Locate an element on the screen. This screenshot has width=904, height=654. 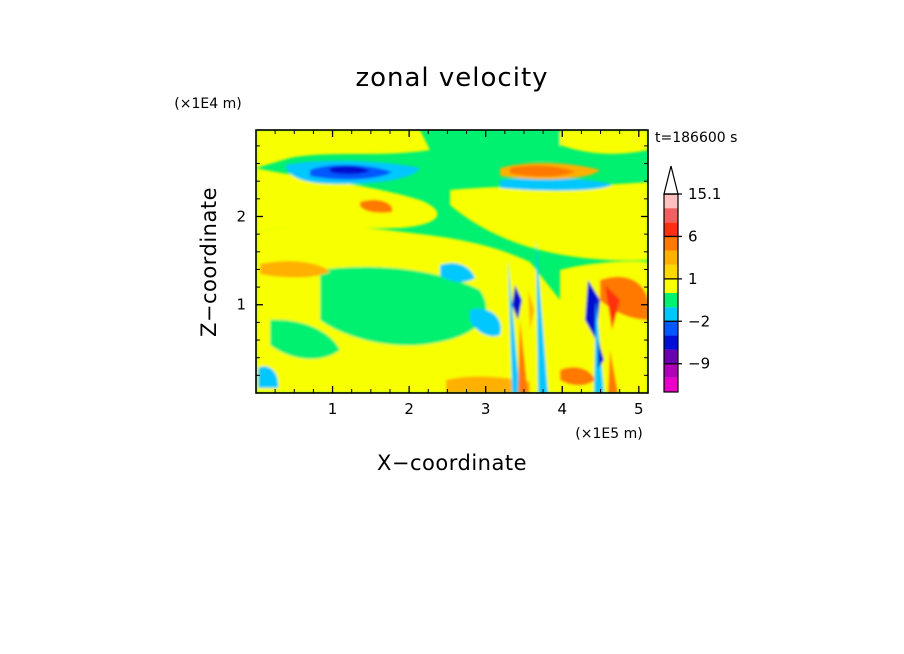
colorbar-label: 6 is located at coordinates (693, 236).